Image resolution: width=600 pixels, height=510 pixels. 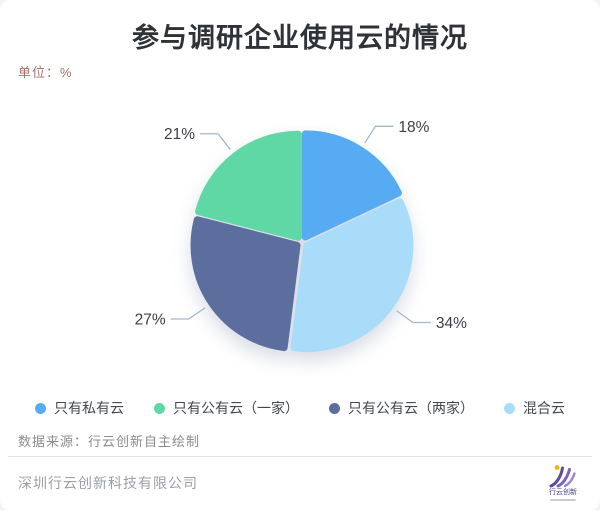 I want to click on chart-legend: 只有私有云 只有公有云（一家） 只有公有云（两家） 混合云, so click(x=300, y=408).